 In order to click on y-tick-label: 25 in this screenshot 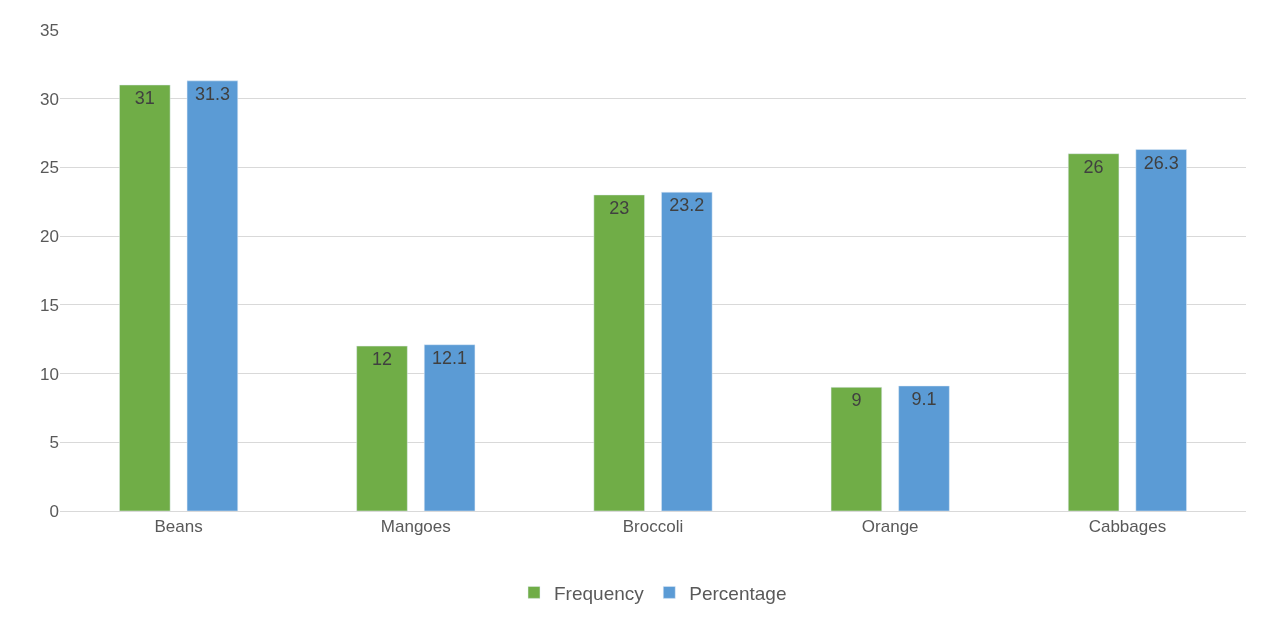, I will do `click(49, 168)`.